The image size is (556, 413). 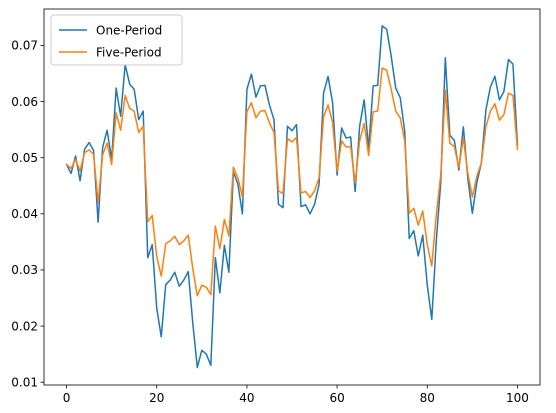 What do you see at coordinates (24, 214) in the screenshot?
I see `y-tick-label: 0.04` at bounding box center [24, 214].